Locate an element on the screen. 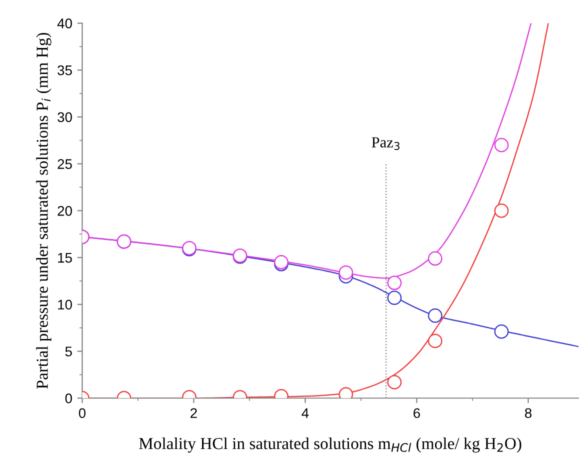 The image size is (579, 455). y-tick-label: 25 is located at coordinates (65, 164).